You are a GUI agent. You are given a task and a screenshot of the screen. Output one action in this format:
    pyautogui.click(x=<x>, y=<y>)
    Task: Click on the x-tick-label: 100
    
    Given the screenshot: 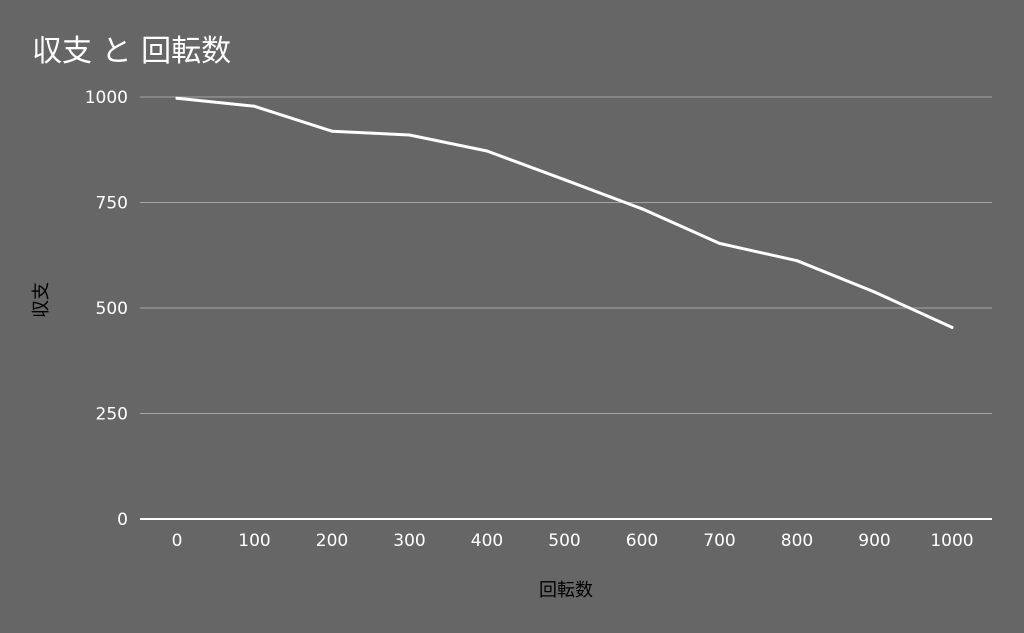 What is the action you would take?
    pyautogui.click(x=254, y=541)
    